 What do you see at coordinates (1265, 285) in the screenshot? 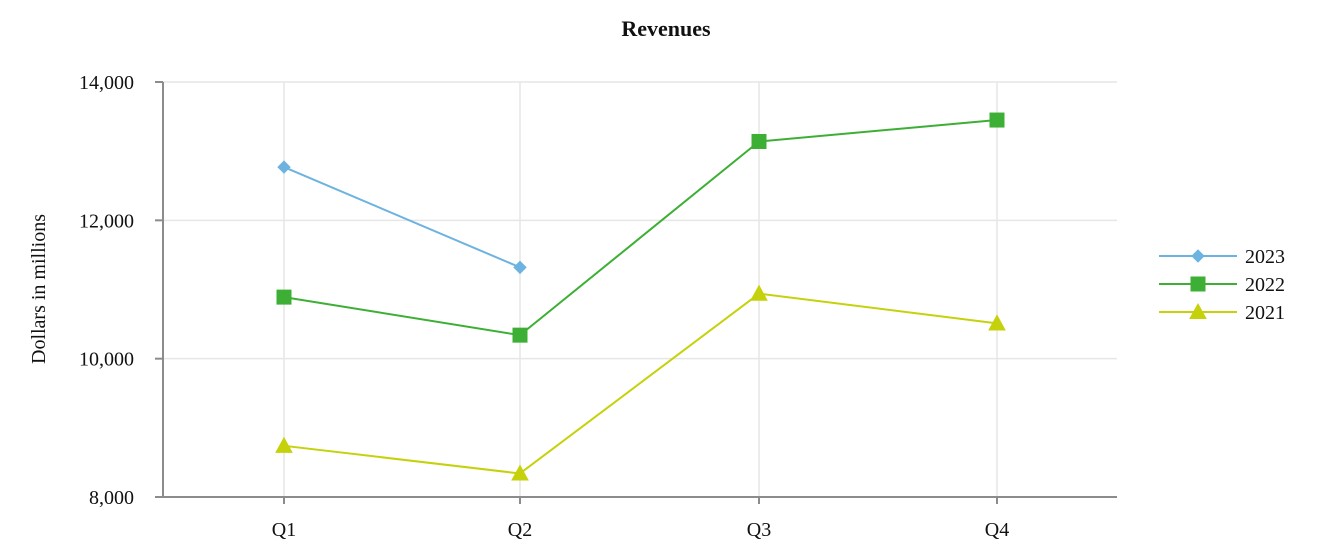
I see `legend-label-2022: 2022` at bounding box center [1265, 285].